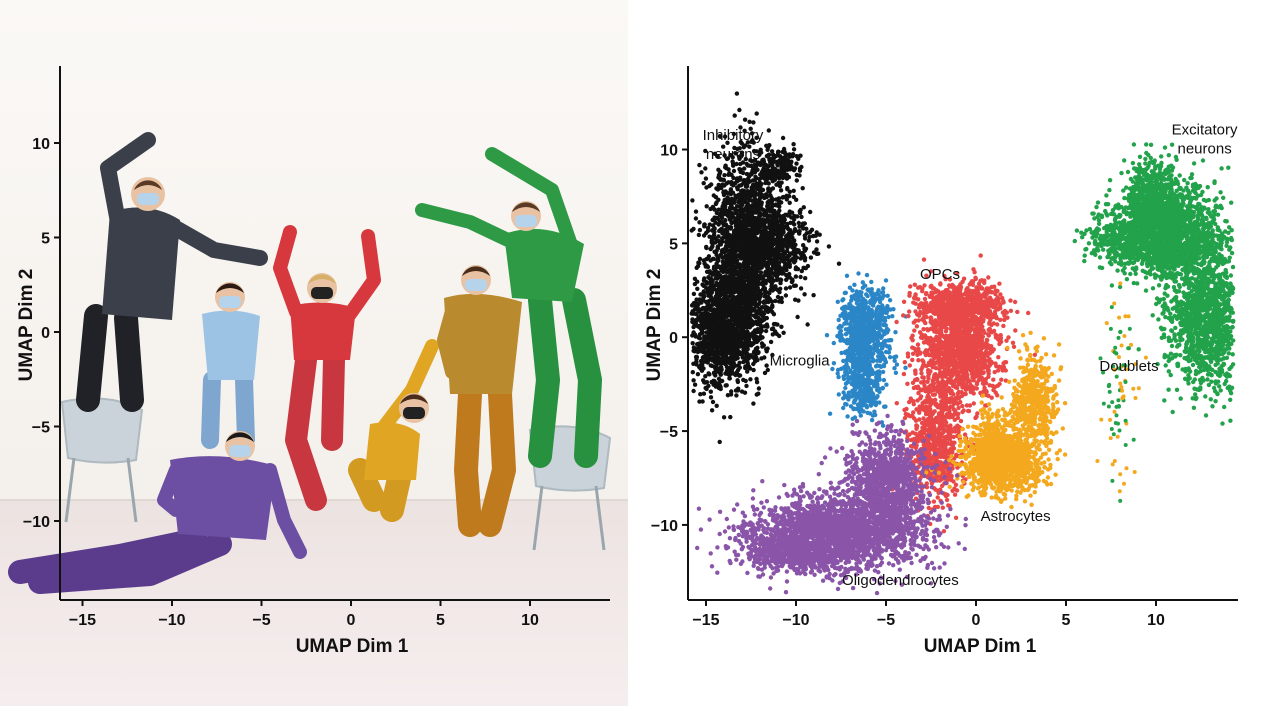  I want to click on y-tick-label: −10, so click(664, 526).